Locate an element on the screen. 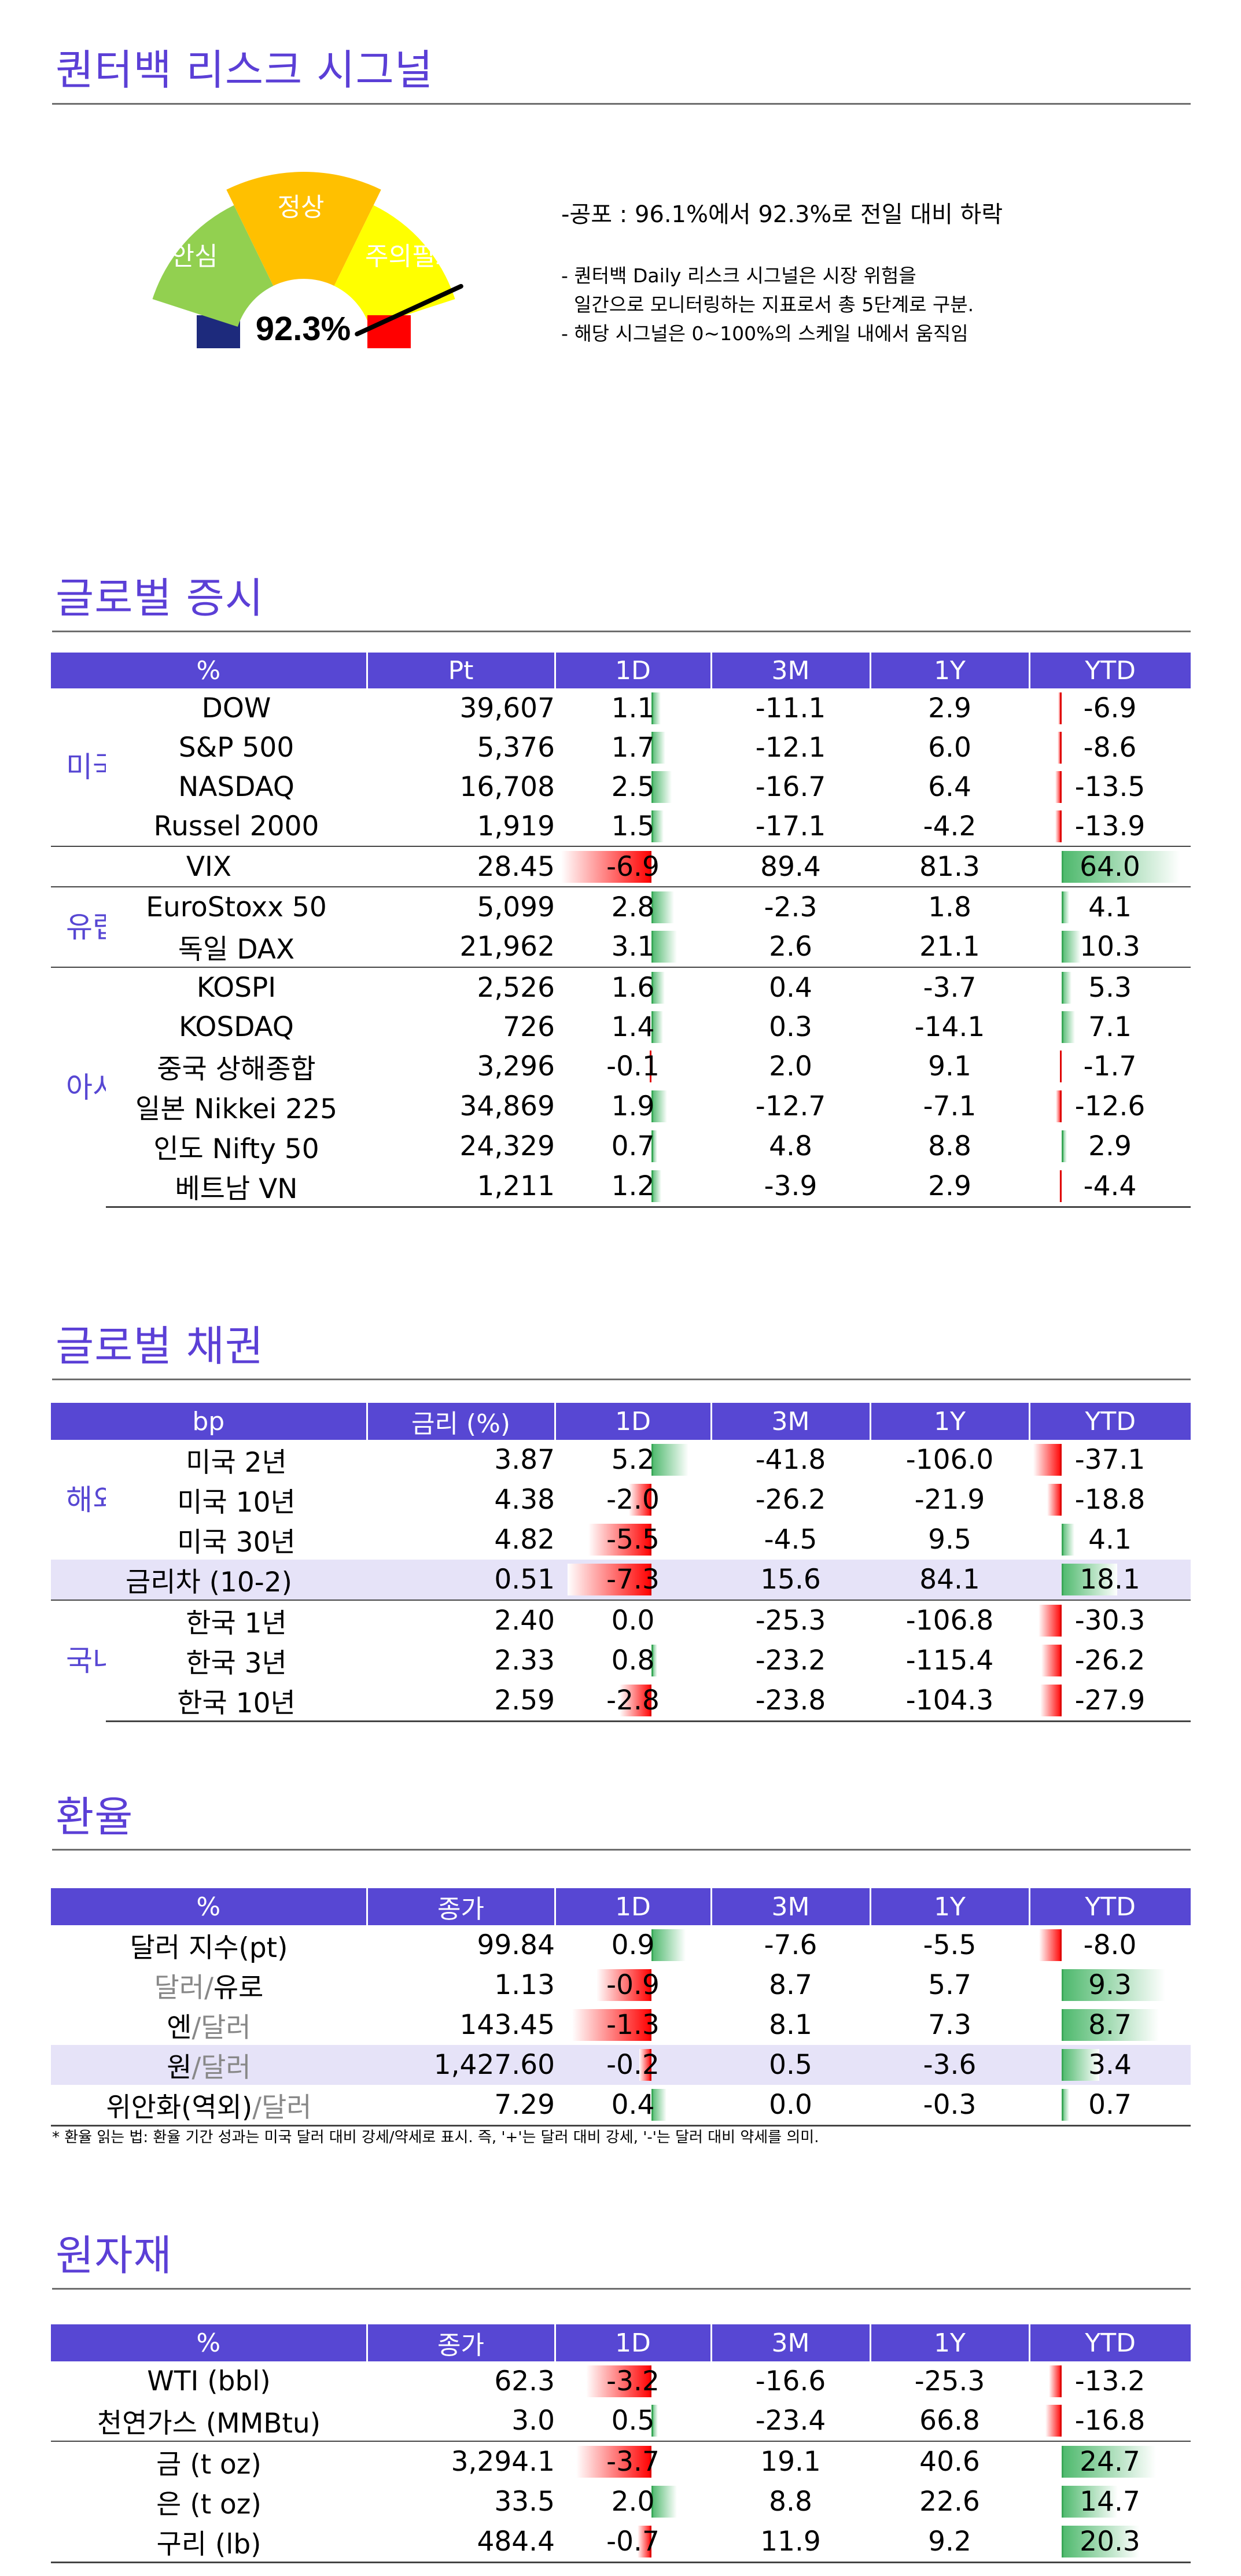  bar-value: -6.9 is located at coordinates (1110, 708).